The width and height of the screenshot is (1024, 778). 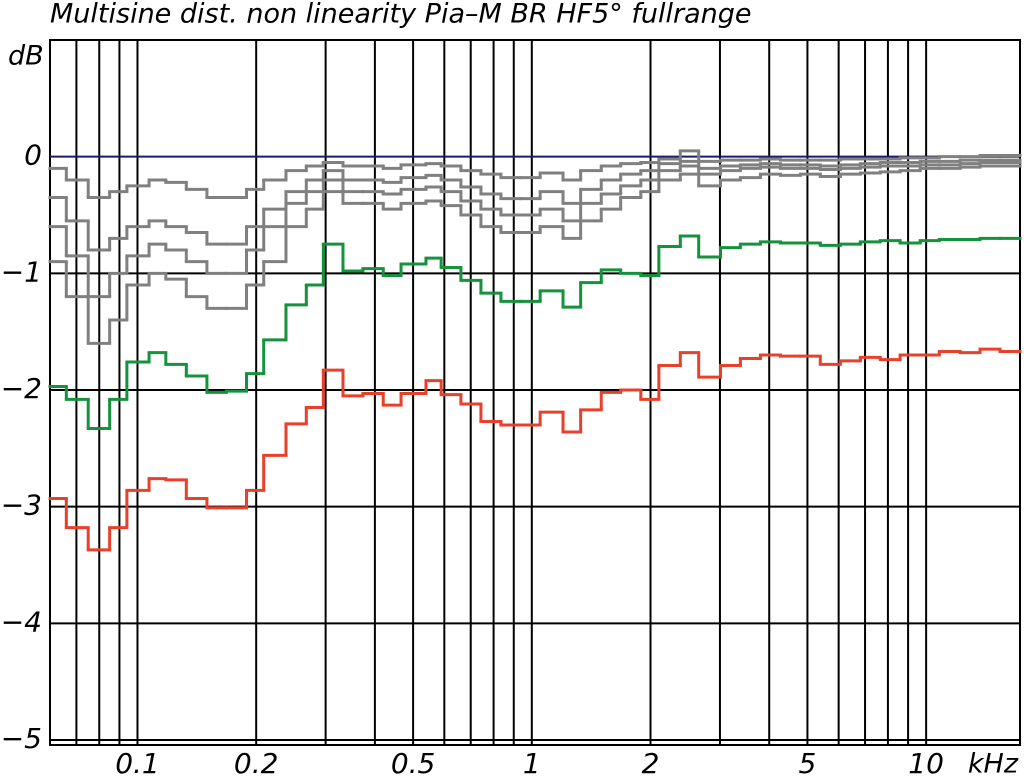 I want to click on y-tick-label: −3, so click(x=21, y=505).